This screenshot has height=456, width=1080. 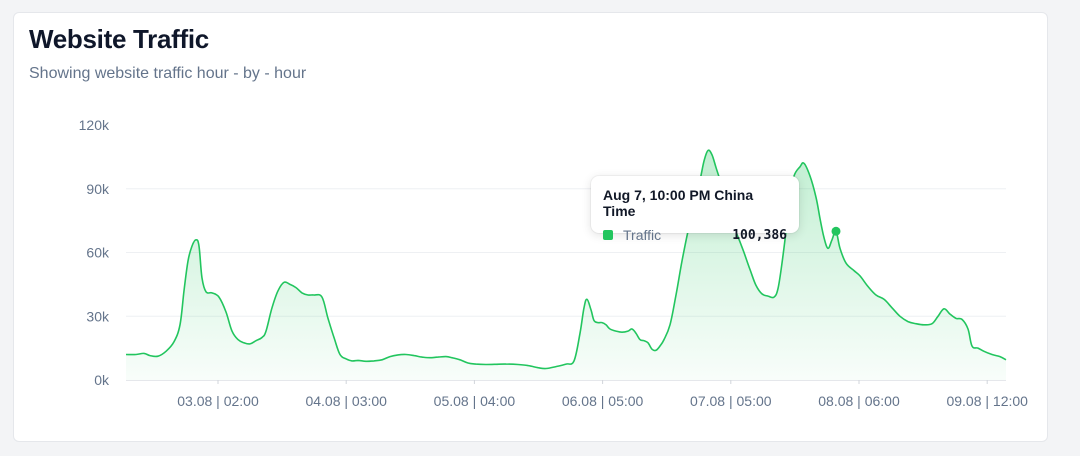 I want to click on x-tick-label: 09.08 | 12:00, so click(x=987, y=401).